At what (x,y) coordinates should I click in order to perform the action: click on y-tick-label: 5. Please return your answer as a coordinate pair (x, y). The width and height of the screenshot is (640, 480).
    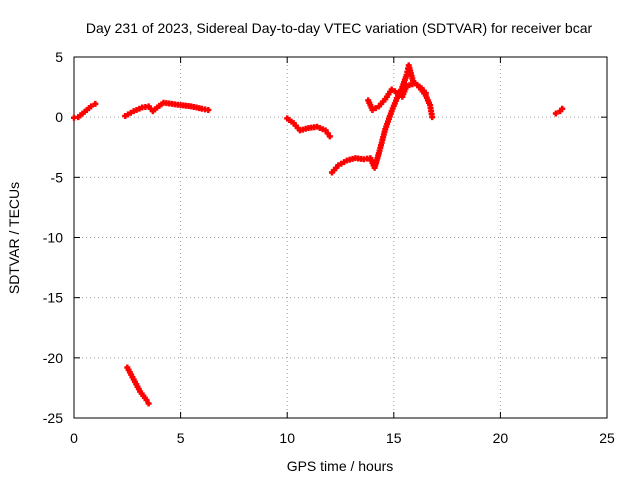
    Looking at the image, I should click on (59, 57).